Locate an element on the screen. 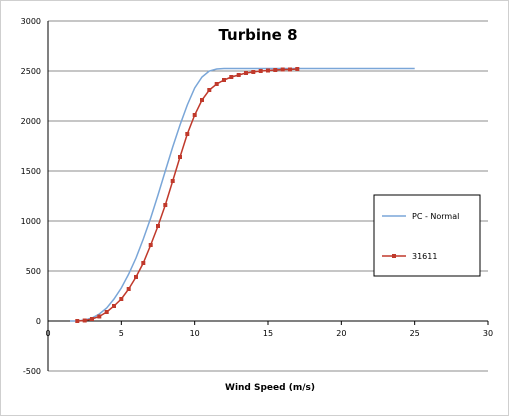  x-tick-label-5: 25 is located at coordinates (415, 333).